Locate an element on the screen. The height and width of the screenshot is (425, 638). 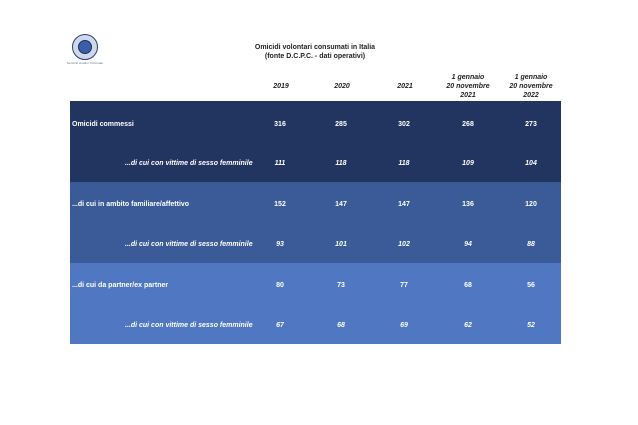
col-header-2021: 2021 is located at coordinates (405, 86).